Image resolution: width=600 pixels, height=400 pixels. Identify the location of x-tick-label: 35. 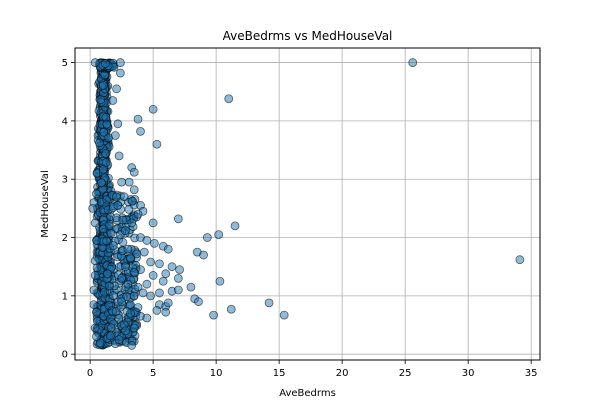
(531, 373).